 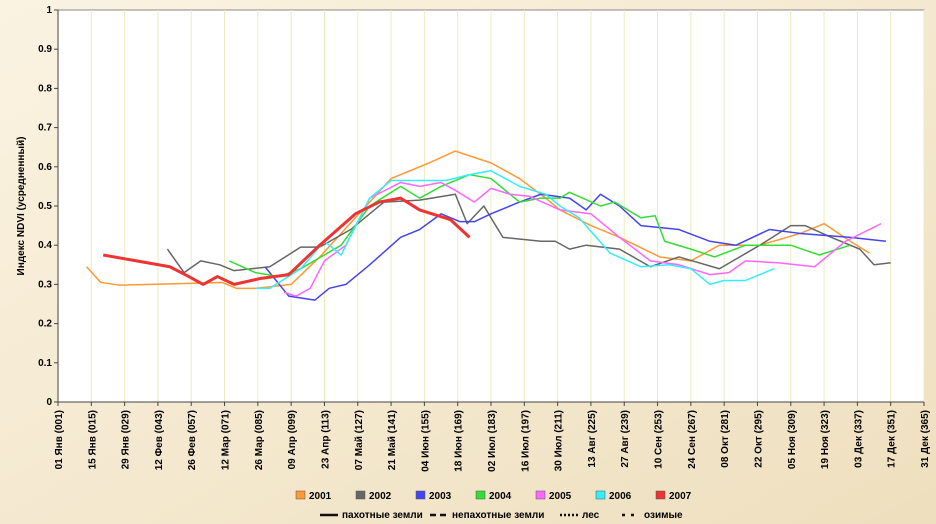 I want to click on y-tick-label: 1, so click(x=49, y=10).